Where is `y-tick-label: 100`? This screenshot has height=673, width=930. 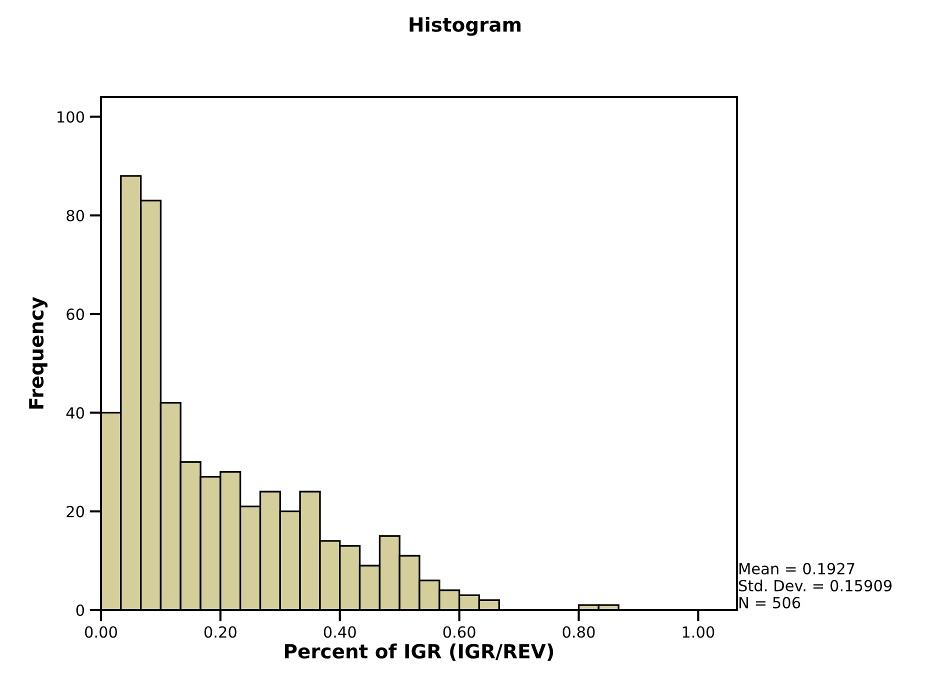 y-tick-label: 100 is located at coordinates (71, 117).